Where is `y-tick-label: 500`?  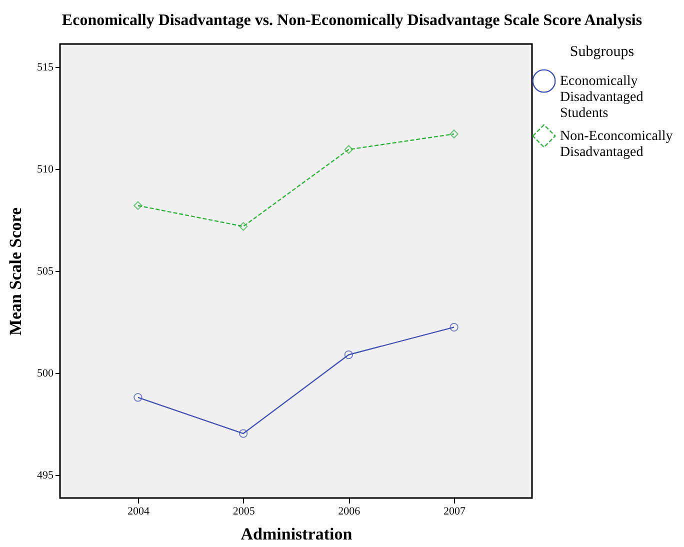 y-tick-label: 500 is located at coordinates (45, 373).